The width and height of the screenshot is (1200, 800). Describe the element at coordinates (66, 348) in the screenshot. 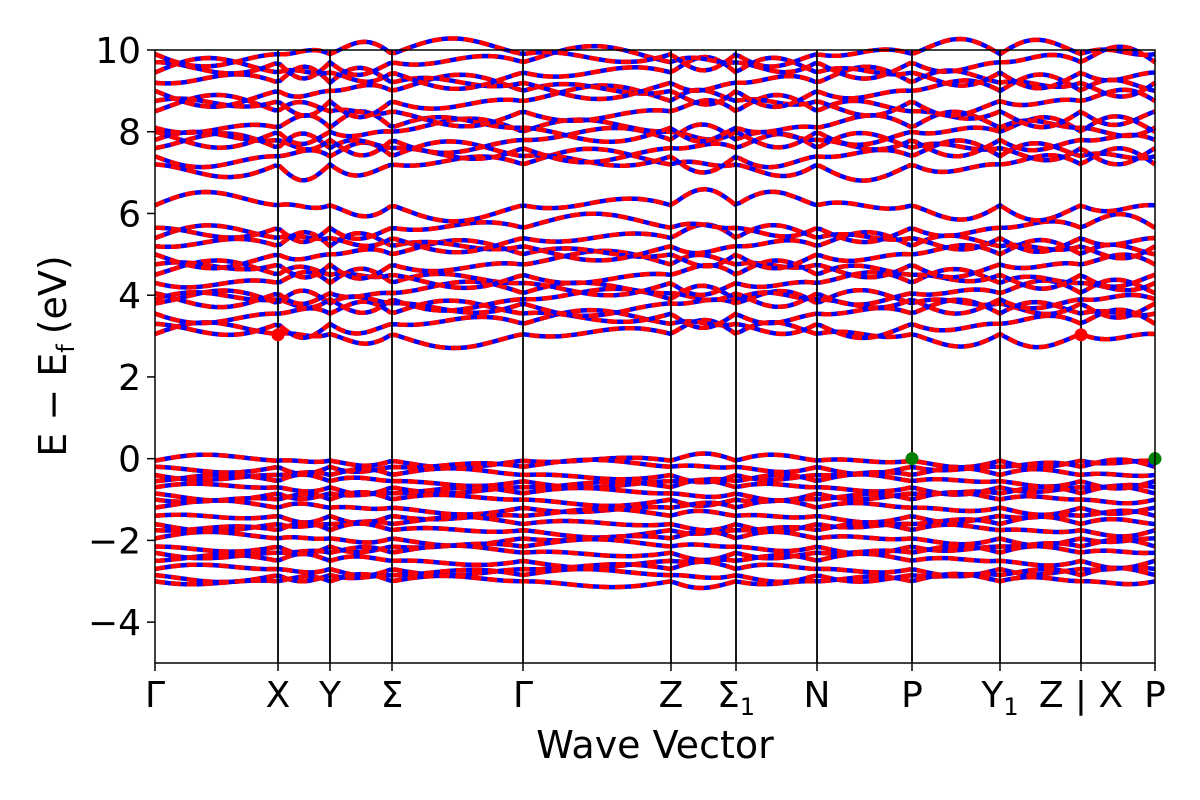

I see `y-axis-label-sub: f` at that location.